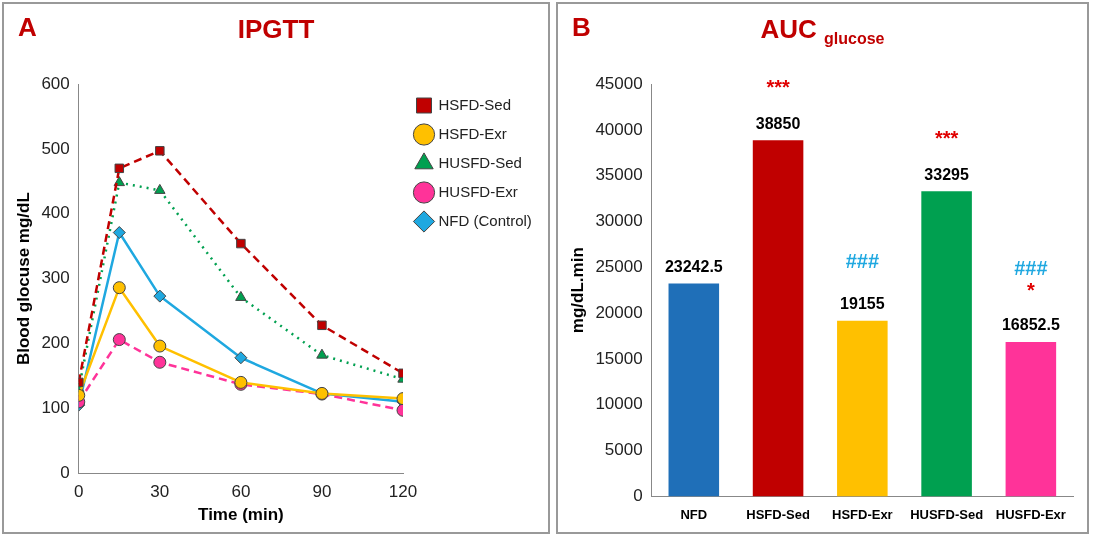 This screenshot has height=536, width=1095. Describe the element at coordinates (276, 29) in the screenshot. I see `chart-title: IPGTT` at that location.